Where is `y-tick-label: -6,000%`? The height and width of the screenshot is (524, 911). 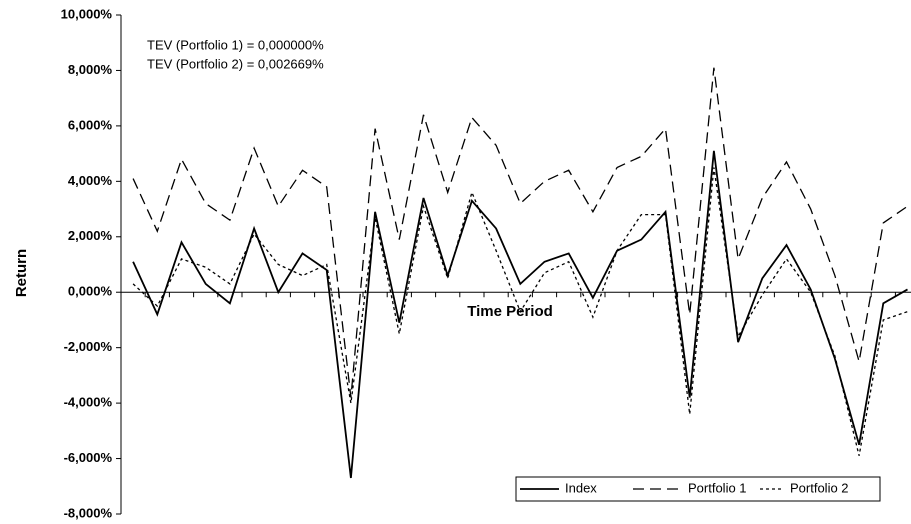 y-tick-label: -6,000% is located at coordinates (88, 457).